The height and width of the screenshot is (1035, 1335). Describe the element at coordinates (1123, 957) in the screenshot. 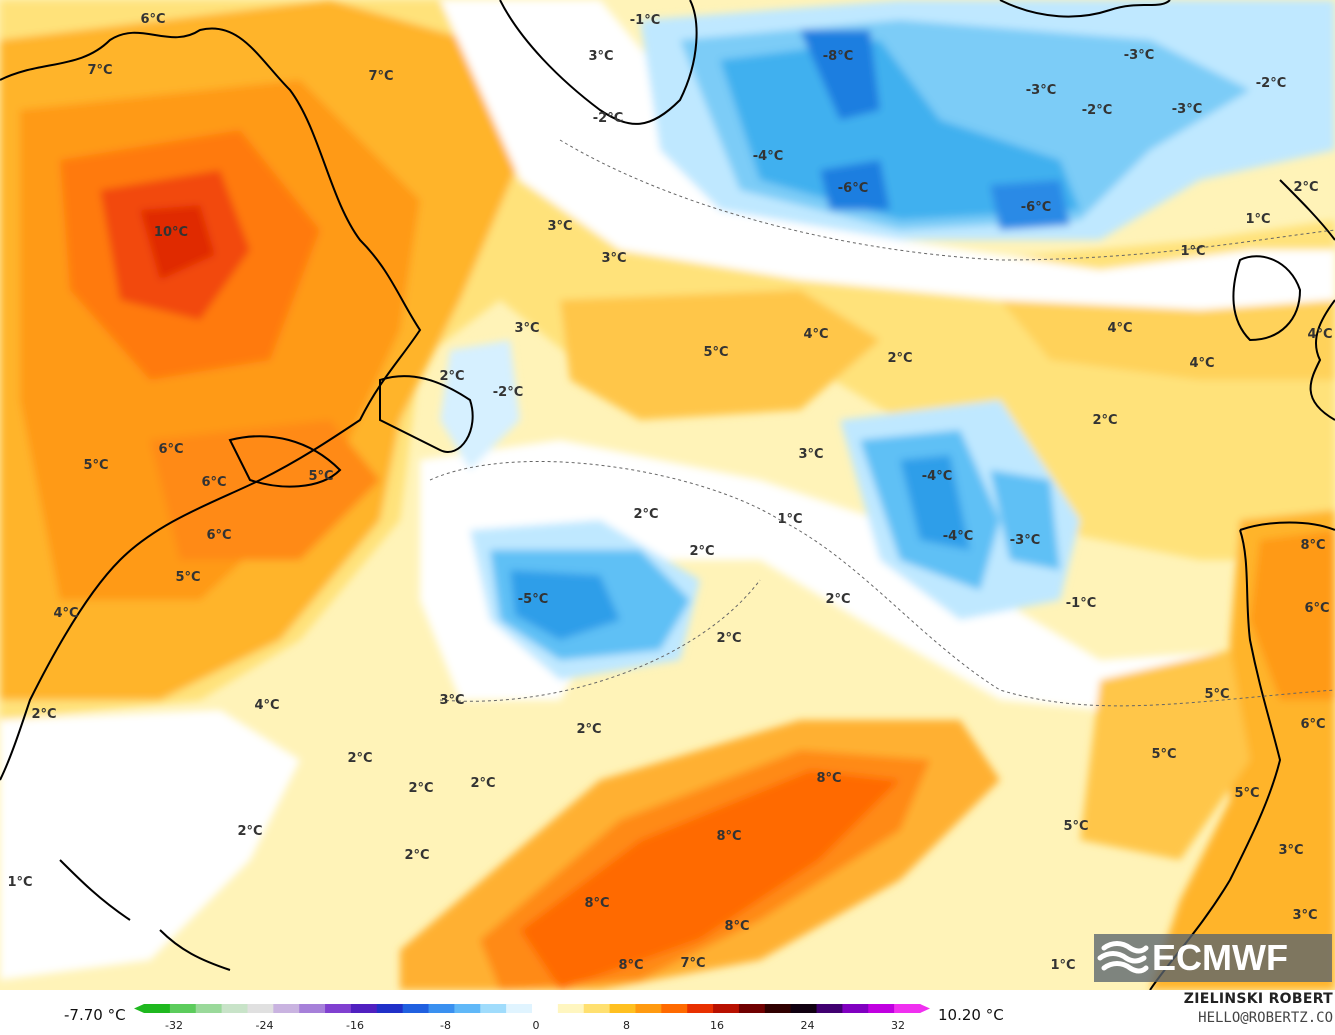

I see `ecmwf-logo-icon` at that location.